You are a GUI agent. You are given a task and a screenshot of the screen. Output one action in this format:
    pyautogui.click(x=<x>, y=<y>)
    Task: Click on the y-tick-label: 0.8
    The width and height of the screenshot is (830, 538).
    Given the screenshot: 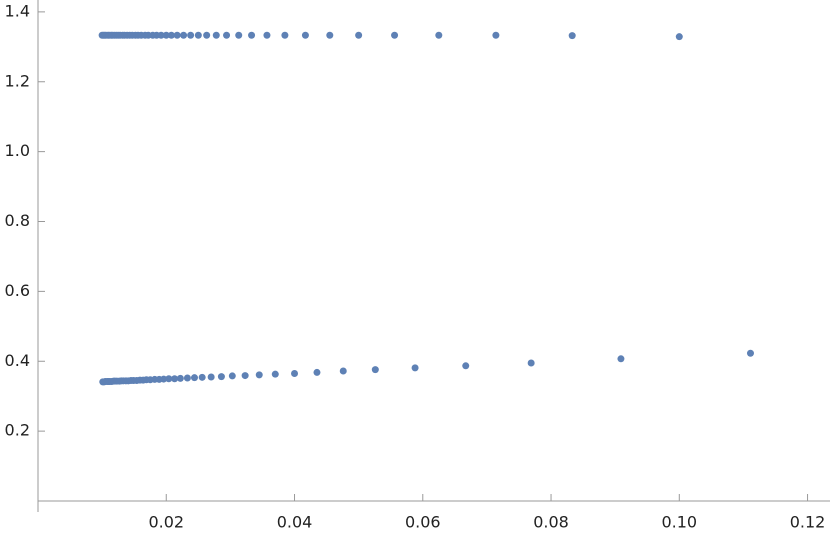 What is the action you would take?
    pyautogui.click(x=17, y=220)
    